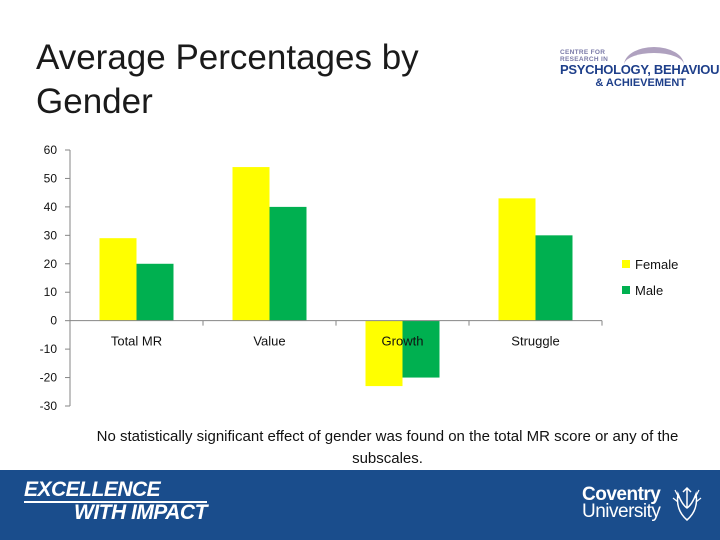 This screenshot has height=540, width=720. Describe the element at coordinates (136, 341) in the screenshot. I see `x-tick-label: Total MR` at that location.